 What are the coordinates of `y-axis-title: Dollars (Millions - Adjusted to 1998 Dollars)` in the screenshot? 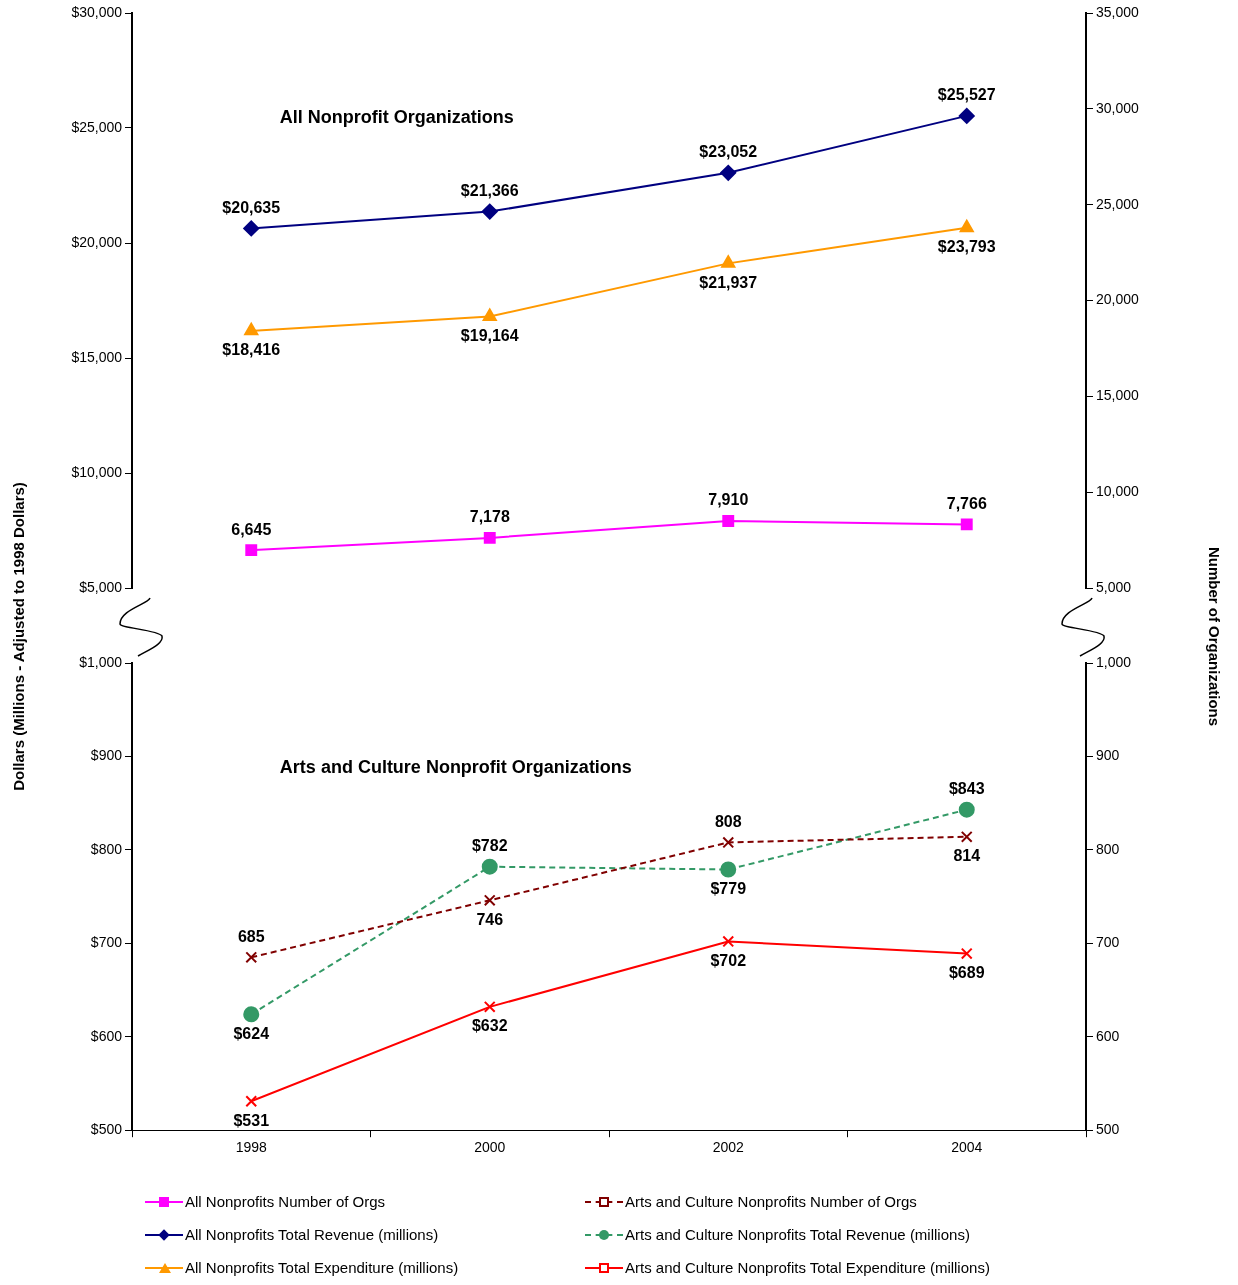 It's located at (18, 636).